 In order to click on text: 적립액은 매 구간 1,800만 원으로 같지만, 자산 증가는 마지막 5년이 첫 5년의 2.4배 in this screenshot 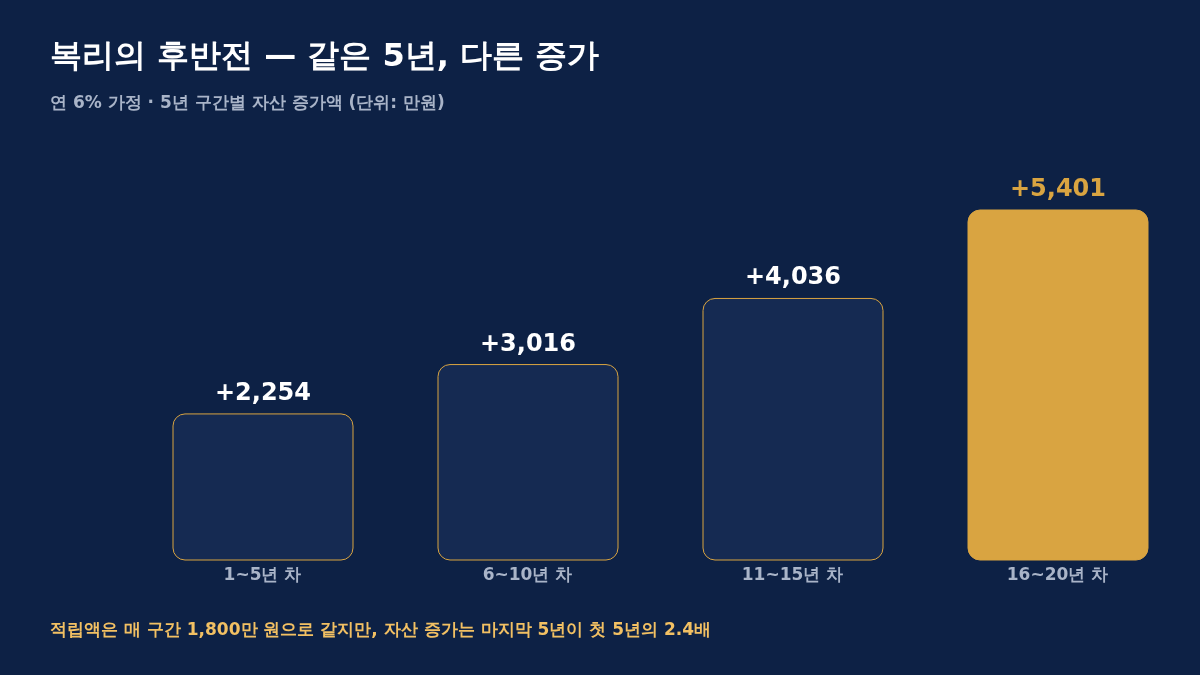, I will do `click(381, 629)`.